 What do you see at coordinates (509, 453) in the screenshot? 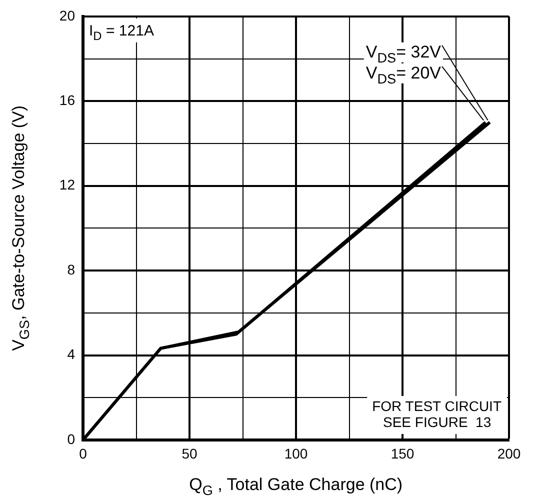
I see `x-tick-label: 200` at bounding box center [509, 453].